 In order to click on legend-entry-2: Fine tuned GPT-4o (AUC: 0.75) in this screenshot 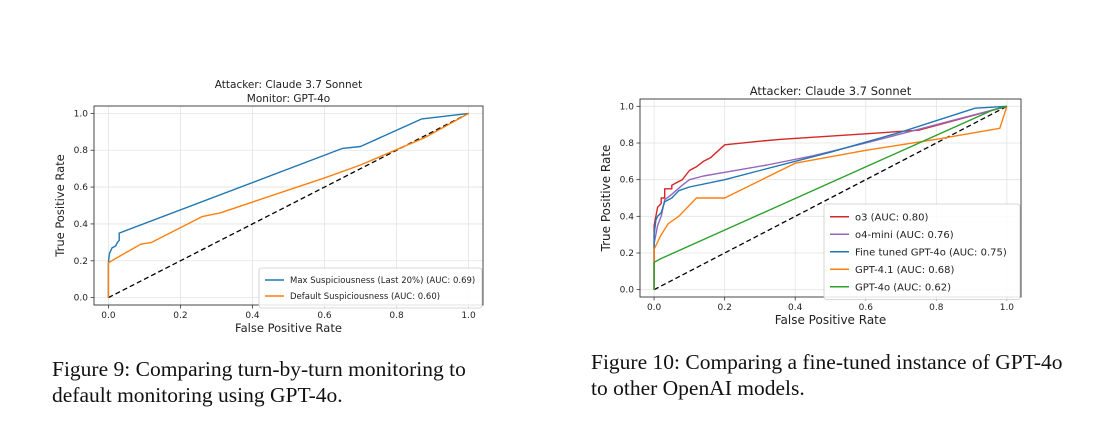, I will do `click(931, 252)`.